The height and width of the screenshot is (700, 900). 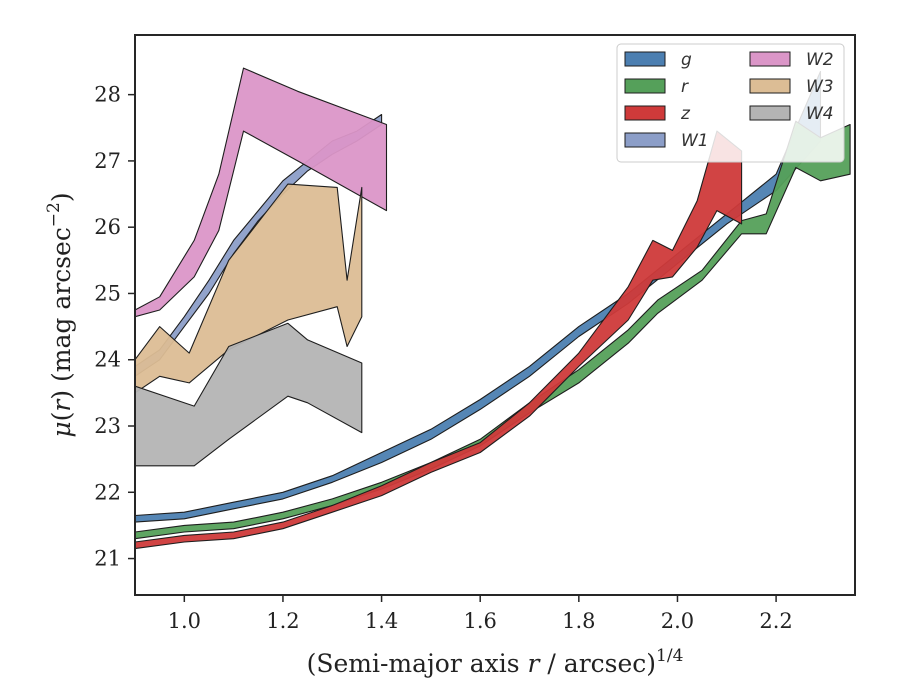 What do you see at coordinates (775, 621) in the screenshot?
I see `x-tick-label: 2.2` at bounding box center [775, 621].